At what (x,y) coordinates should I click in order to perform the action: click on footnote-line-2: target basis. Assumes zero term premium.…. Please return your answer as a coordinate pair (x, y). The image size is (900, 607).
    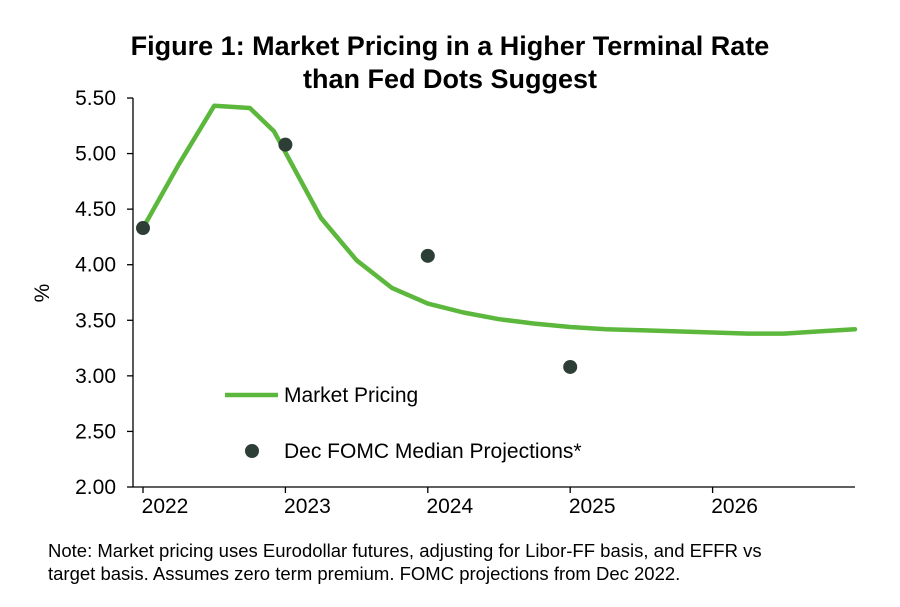
    Looking at the image, I should click on (364, 573).